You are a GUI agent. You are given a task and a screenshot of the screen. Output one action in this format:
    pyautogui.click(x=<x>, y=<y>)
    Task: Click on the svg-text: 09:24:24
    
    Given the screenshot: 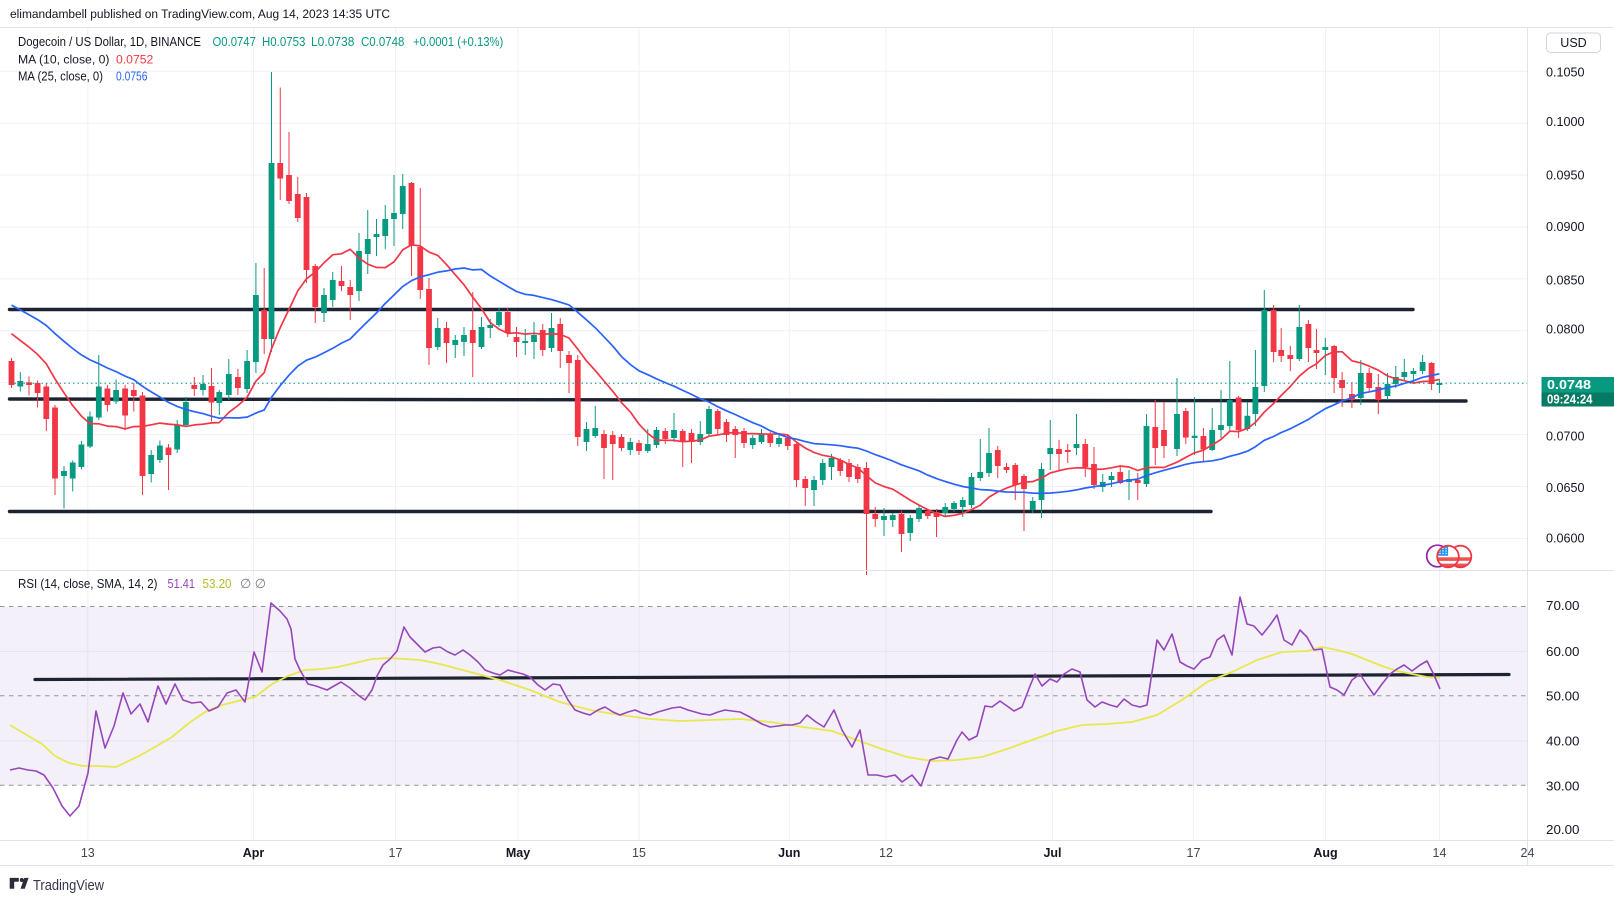 What is the action you would take?
    pyautogui.click(x=1570, y=399)
    